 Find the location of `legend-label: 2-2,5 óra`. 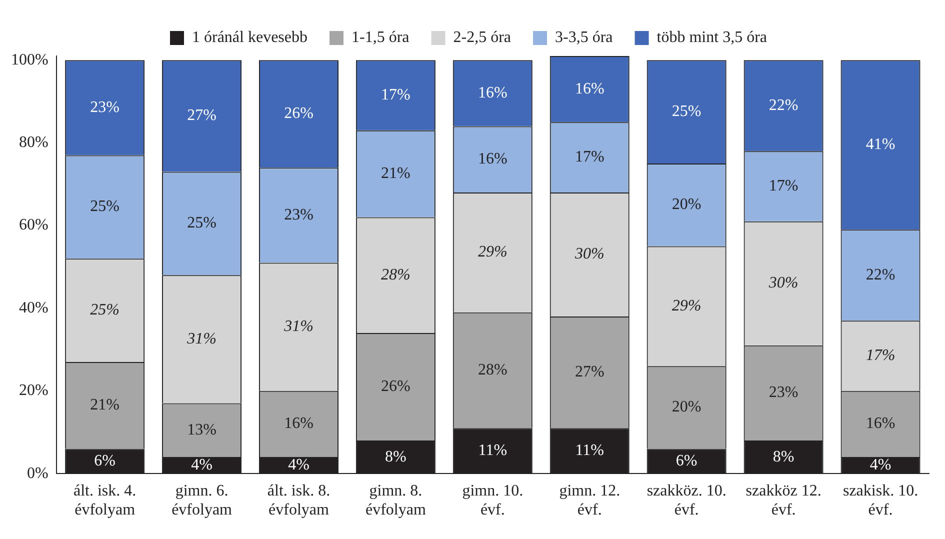

legend-label: 2-2,5 óra is located at coordinates (482, 37).